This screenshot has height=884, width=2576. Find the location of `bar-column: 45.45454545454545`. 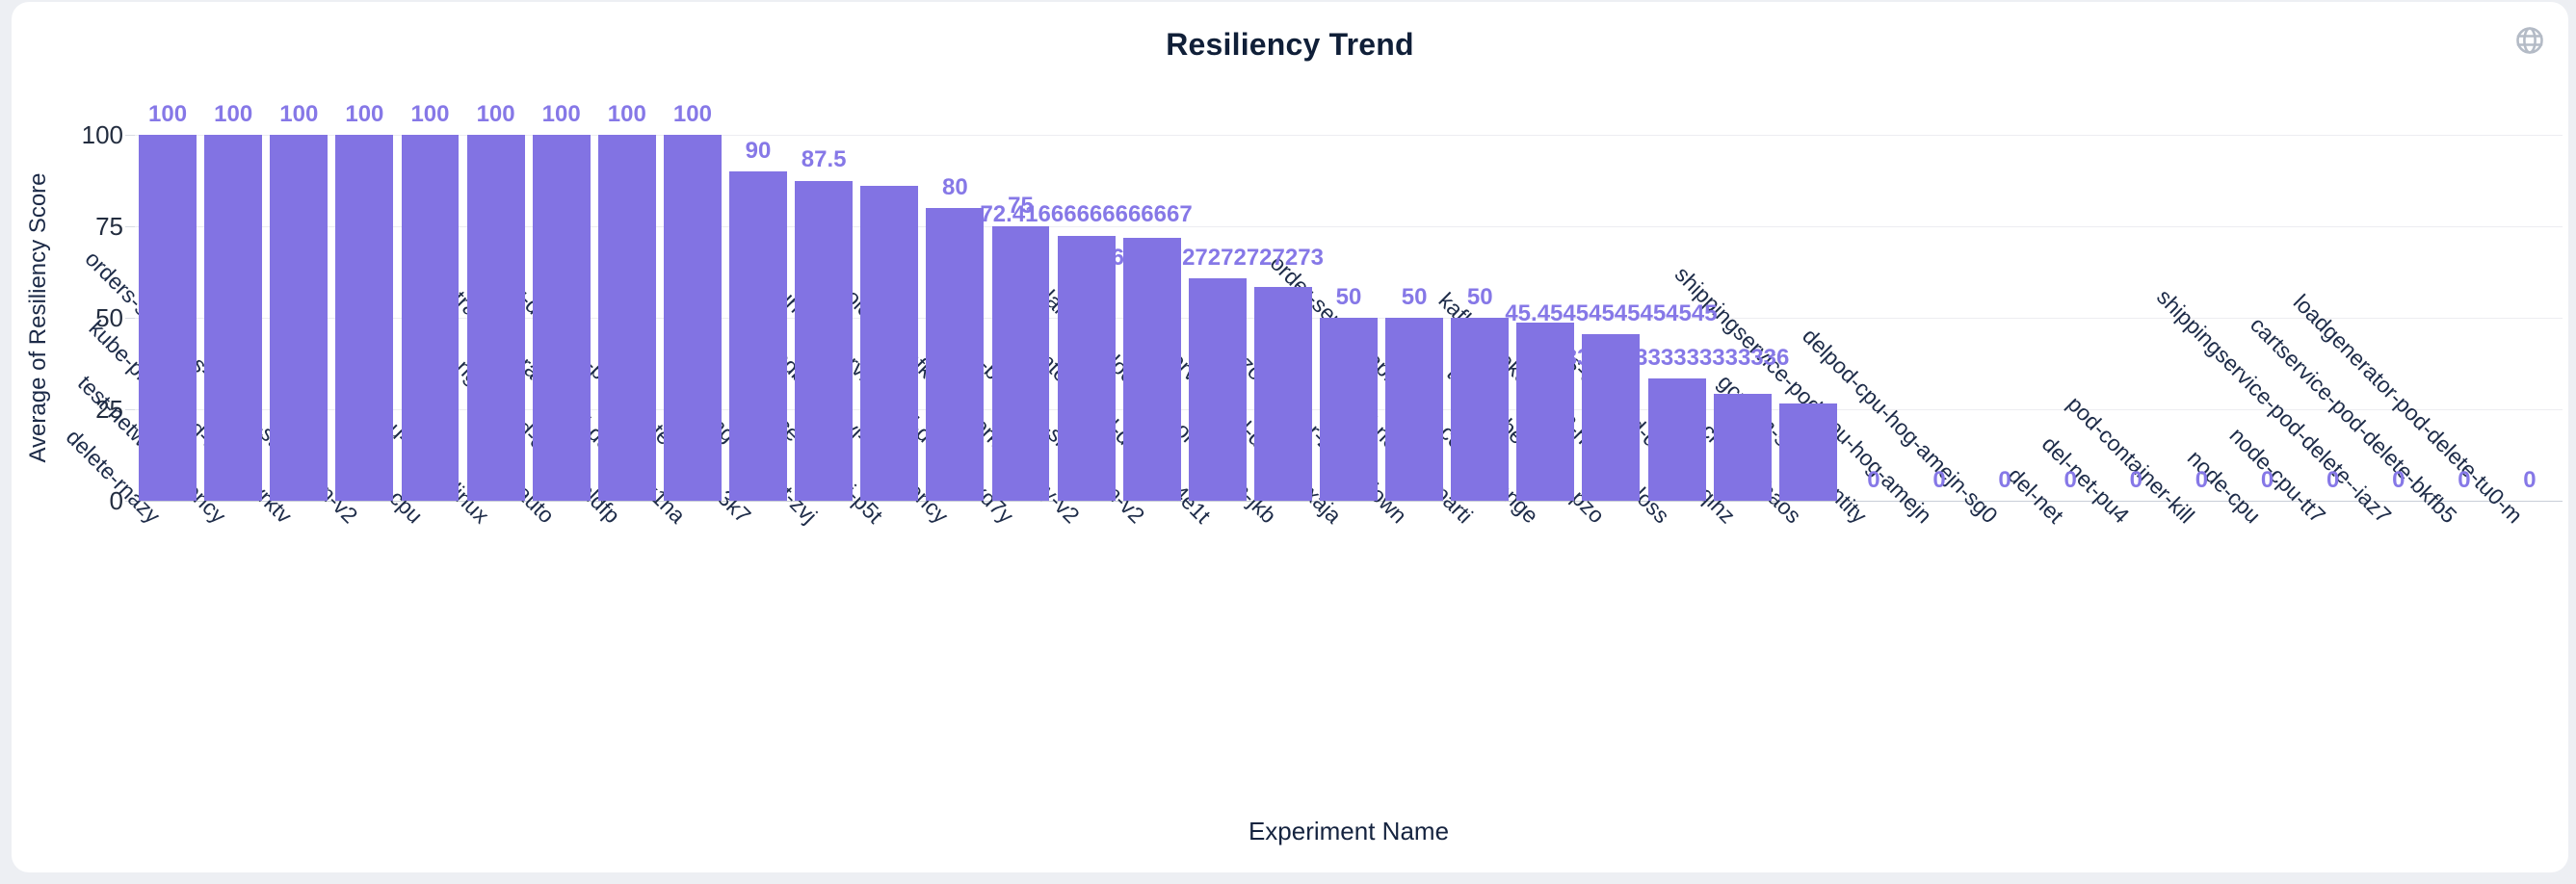

bar-column: 45.45454545454545 is located at coordinates (1612, 318).